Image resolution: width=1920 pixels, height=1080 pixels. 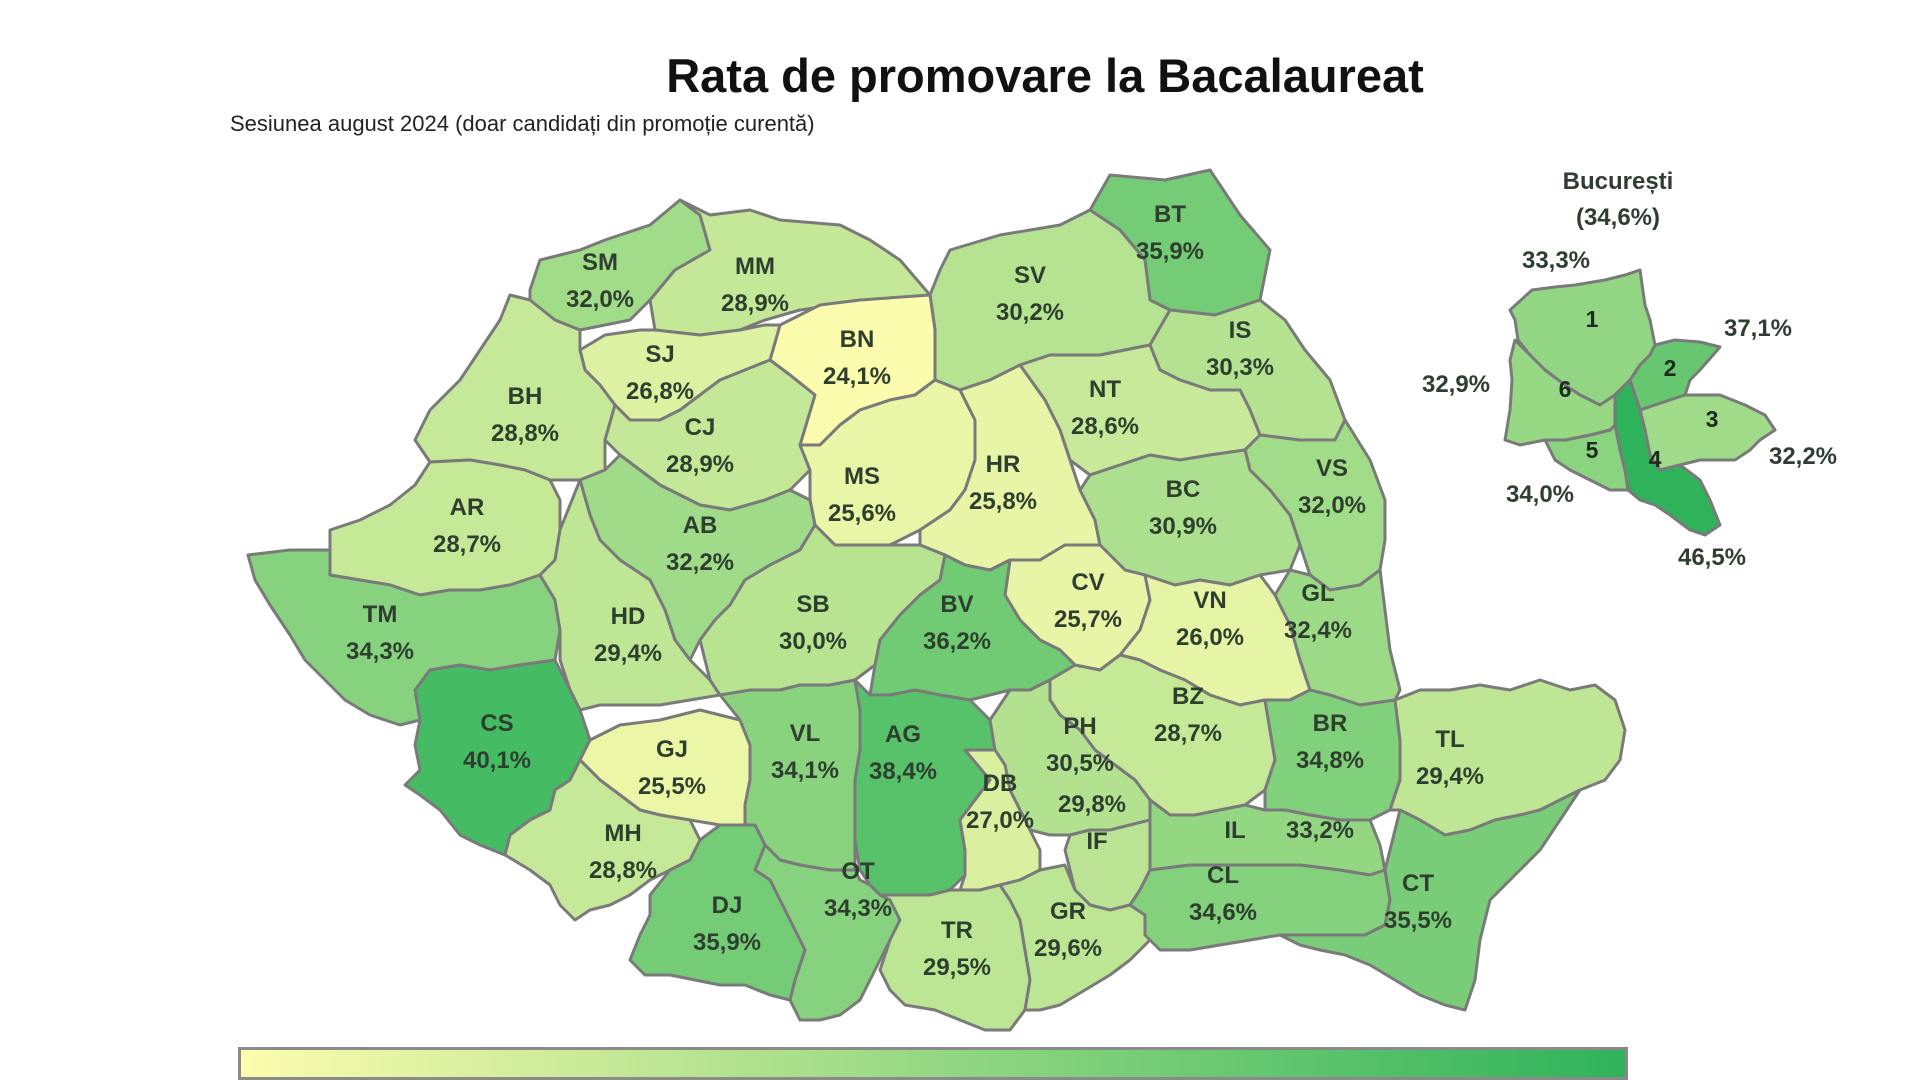 What do you see at coordinates (1240, 367) in the screenshot?
I see `county-value-is: 30,3%` at bounding box center [1240, 367].